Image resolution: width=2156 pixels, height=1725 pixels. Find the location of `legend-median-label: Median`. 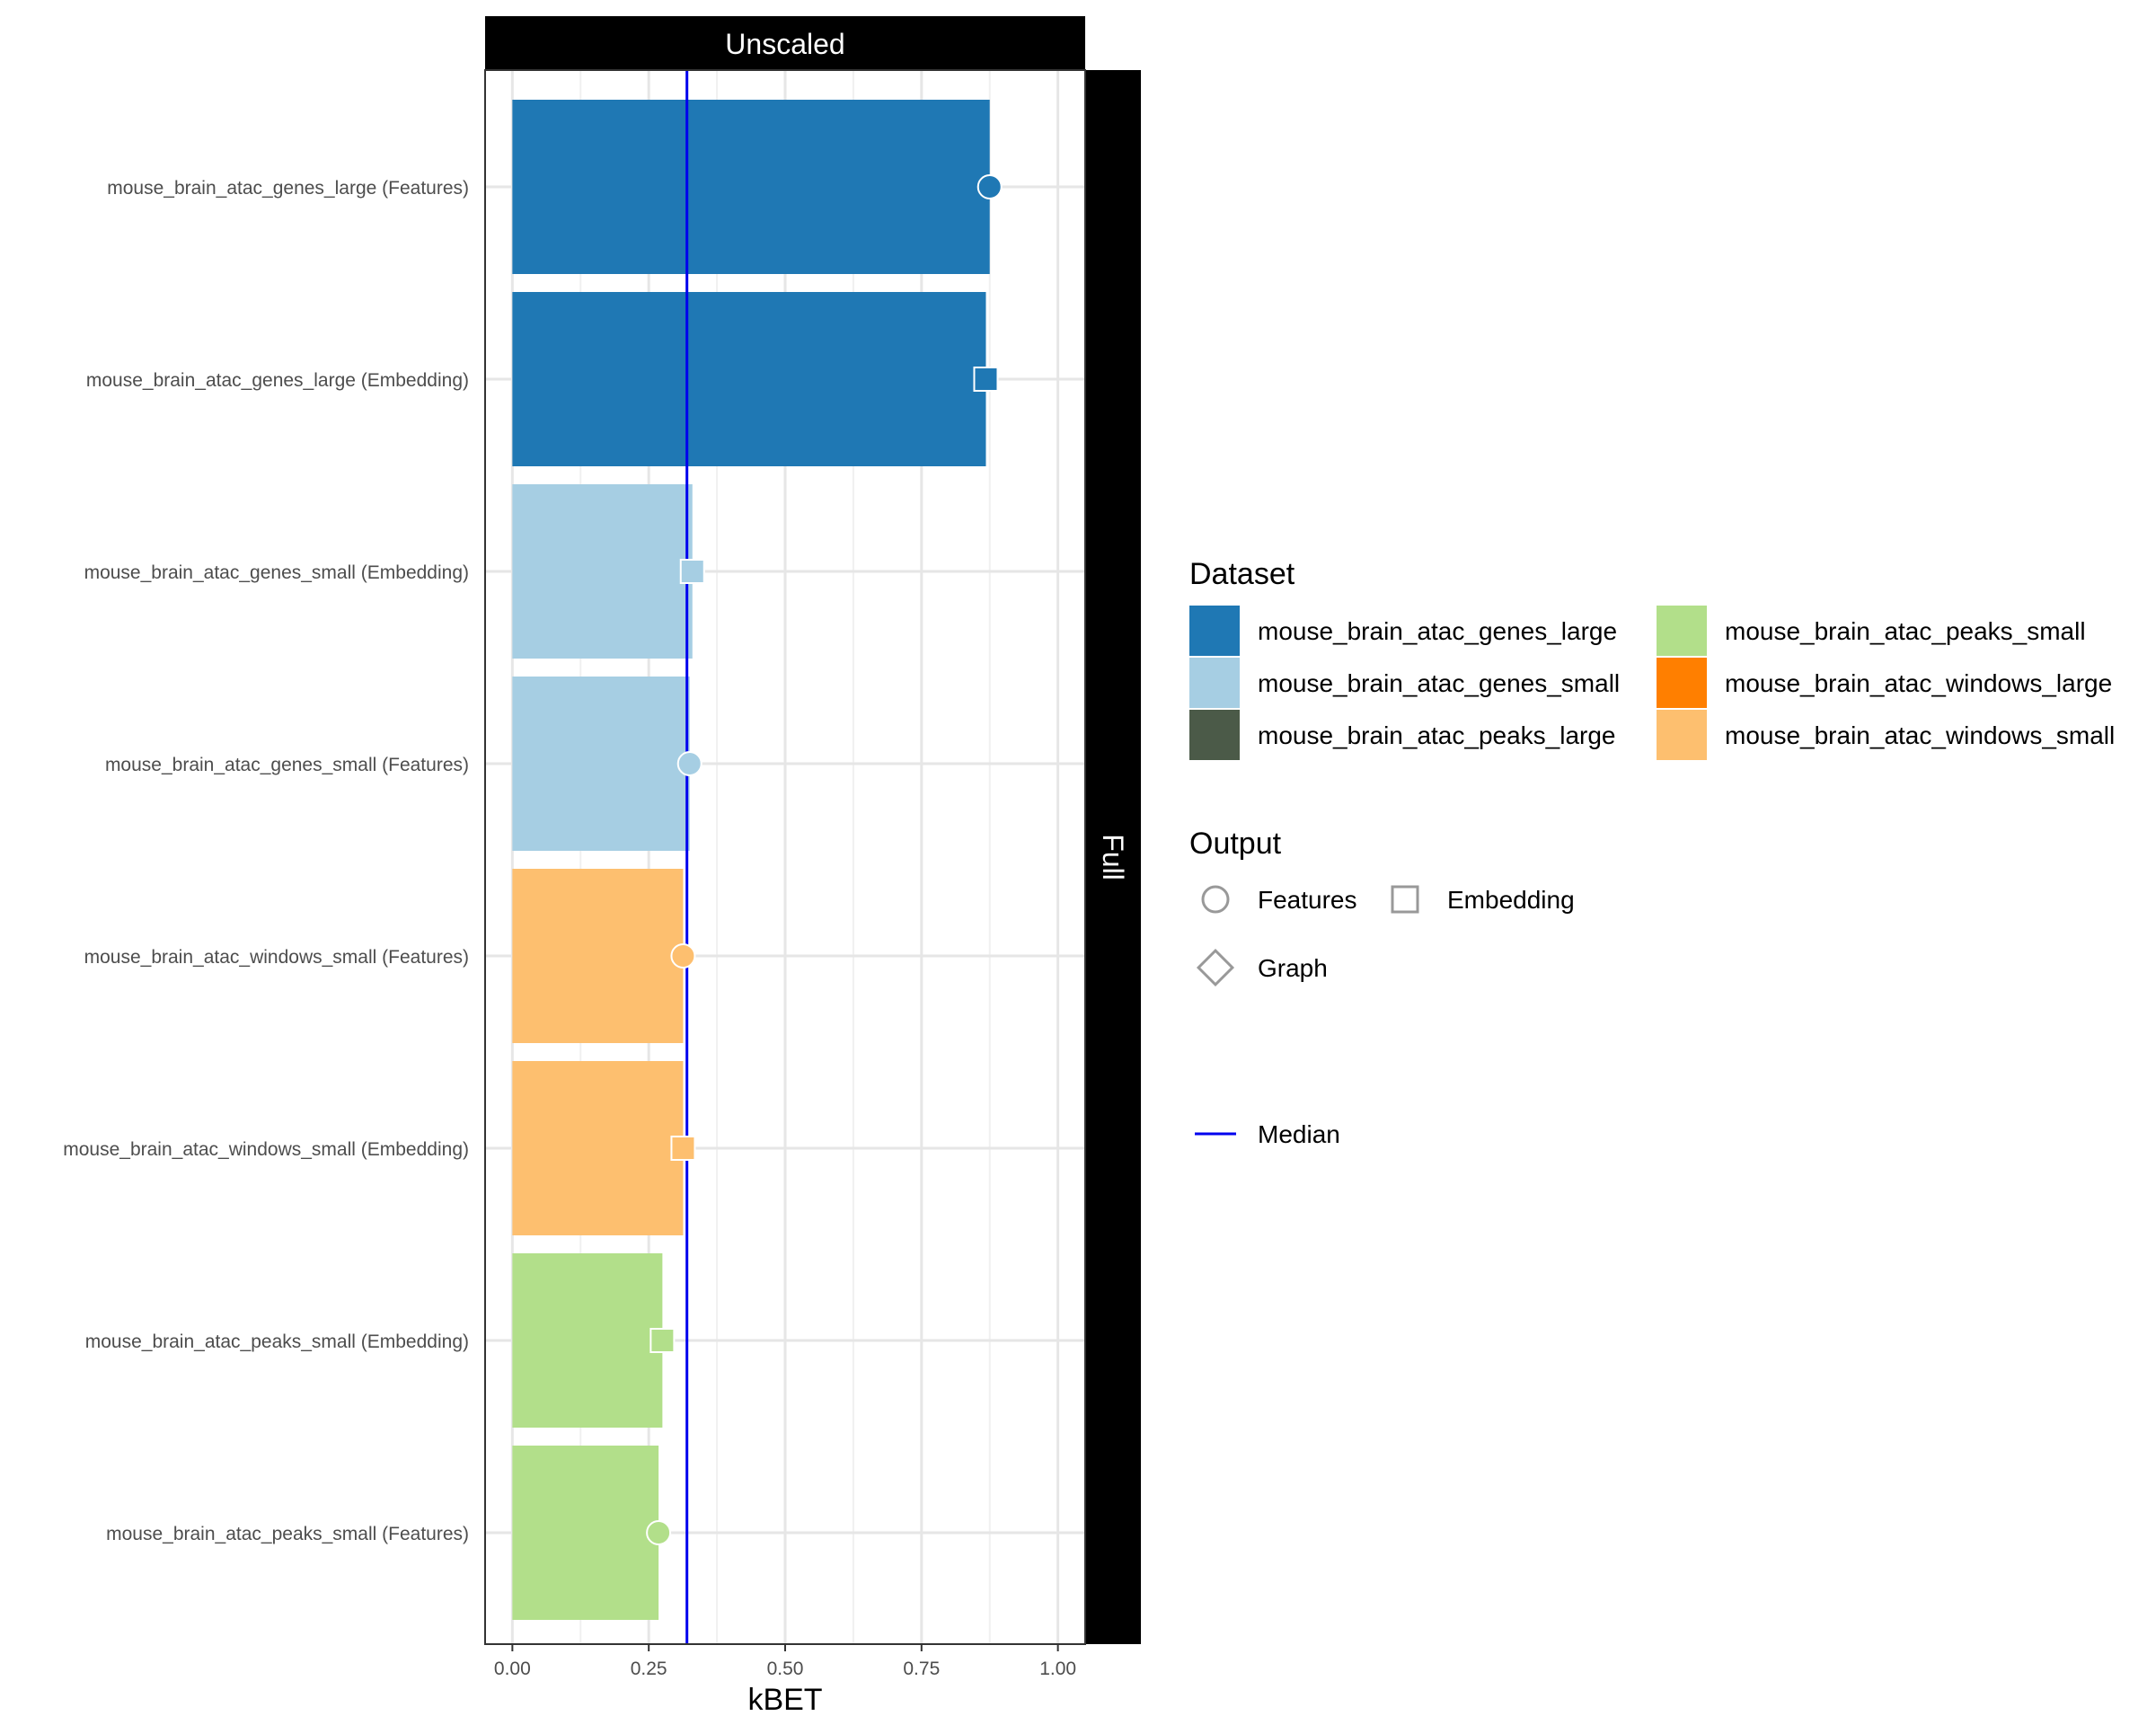

legend-median-label: Median is located at coordinates (1299, 1134).